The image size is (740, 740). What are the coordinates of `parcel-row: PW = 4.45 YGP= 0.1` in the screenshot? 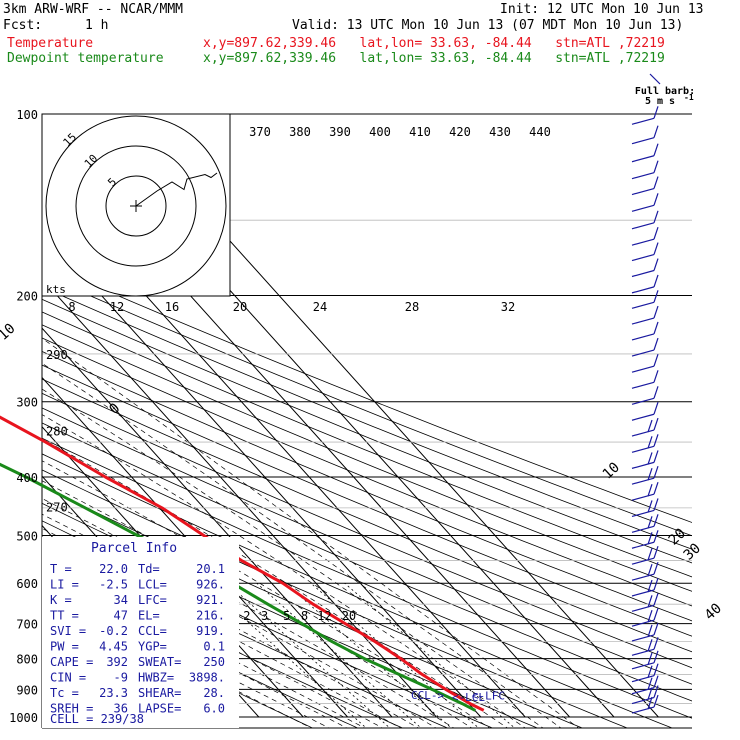 It's located at (137, 647).